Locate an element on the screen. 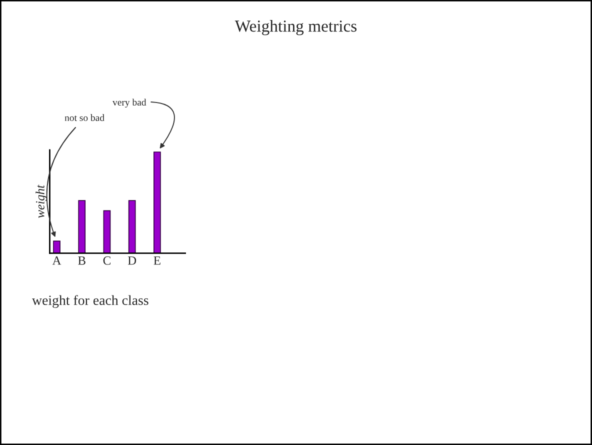  x-tick-label: C is located at coordinates (106, 260).